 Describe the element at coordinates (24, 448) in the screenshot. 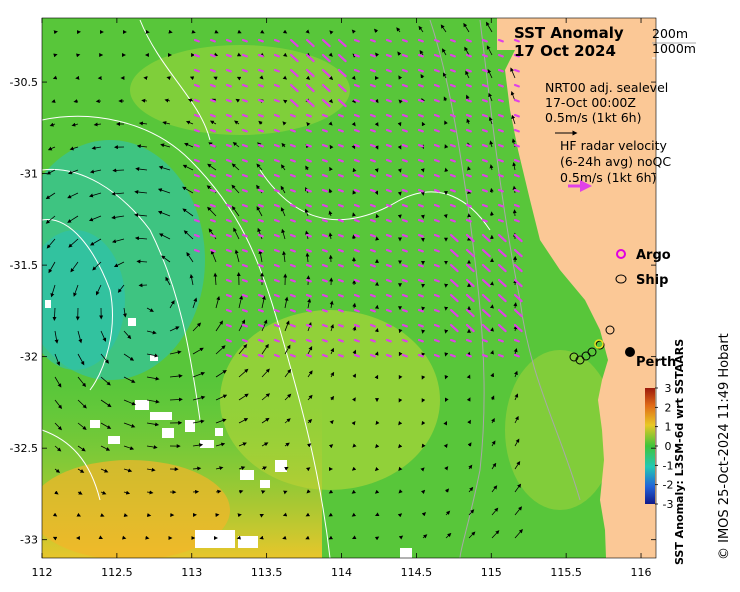

I see `y-tick-label: -32.5` at that location.